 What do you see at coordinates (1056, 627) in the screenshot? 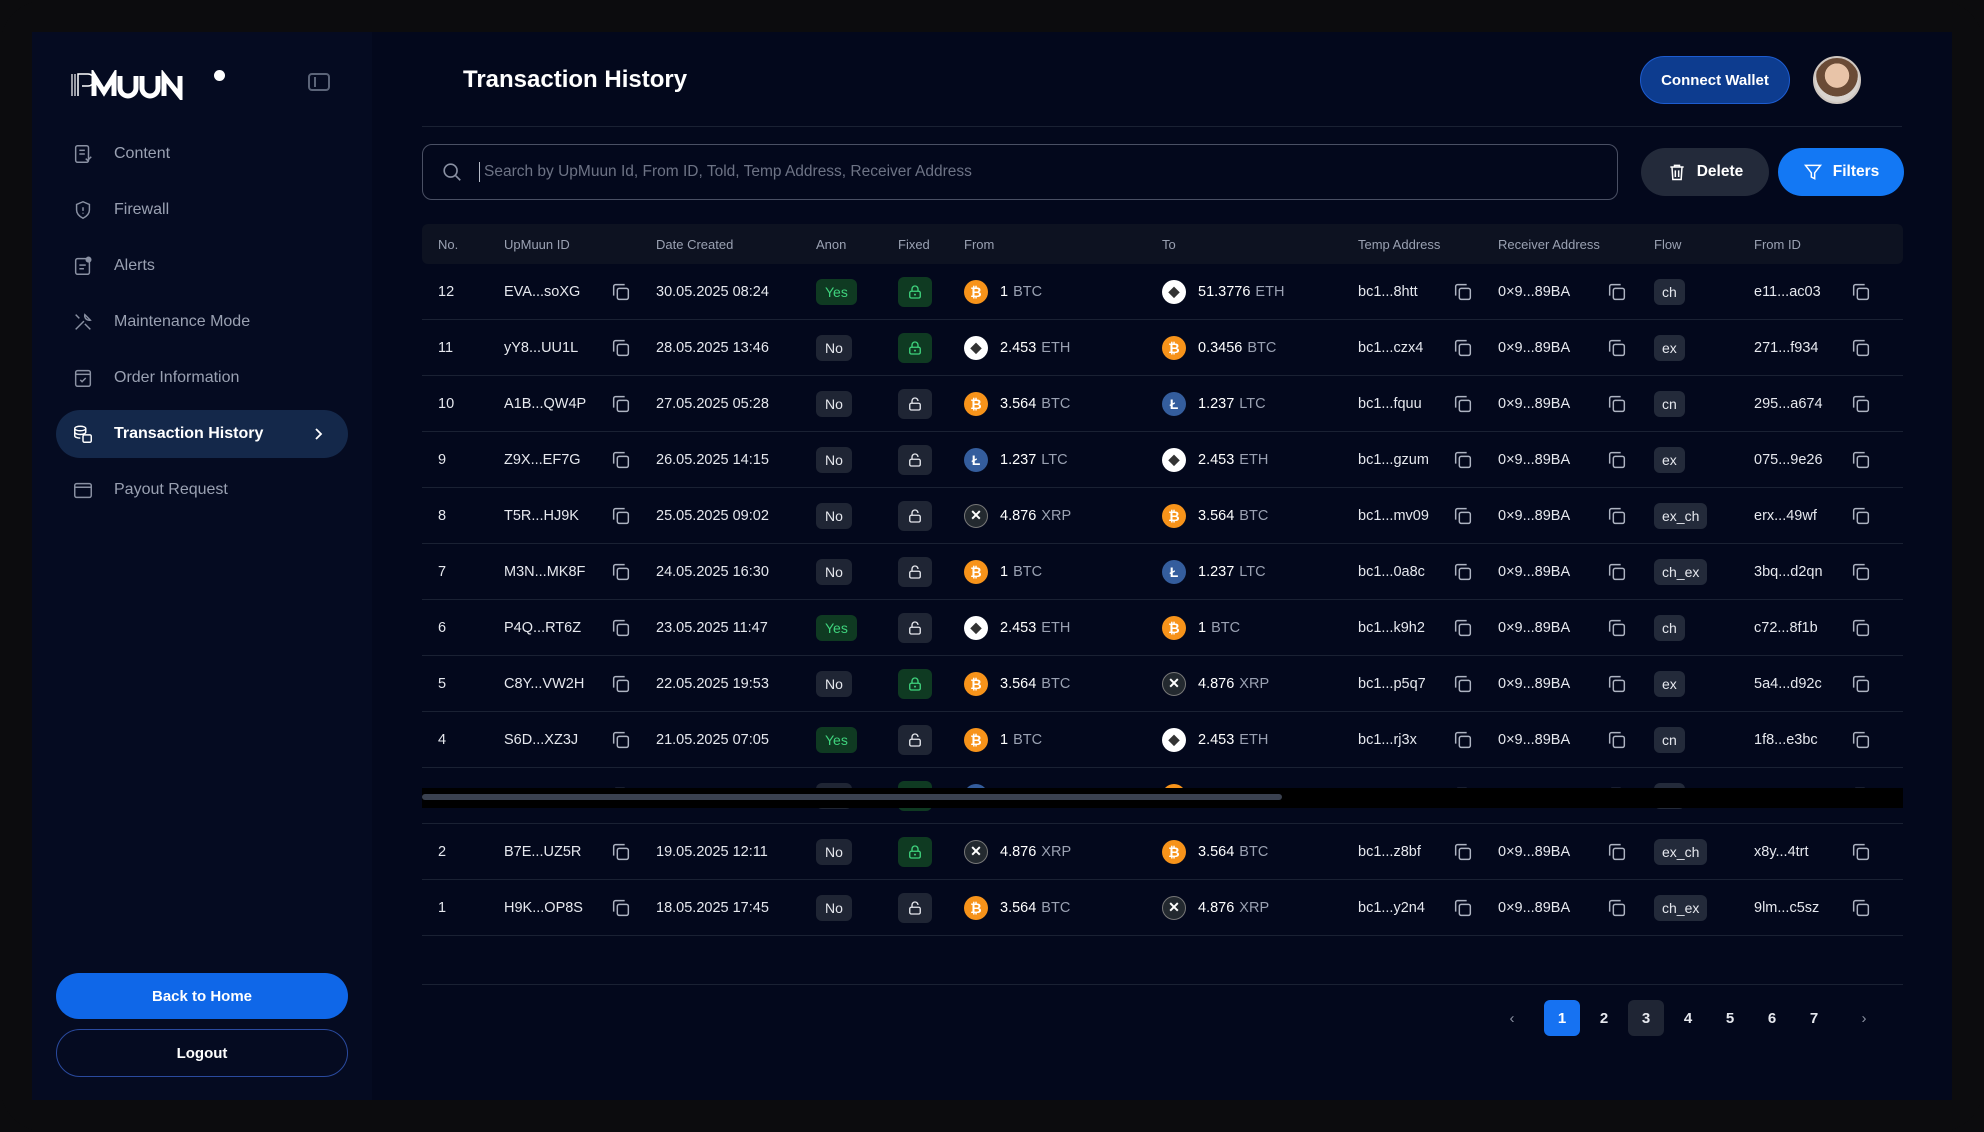
I see `from-currency: ETH` at bounding box center [1056, 627].